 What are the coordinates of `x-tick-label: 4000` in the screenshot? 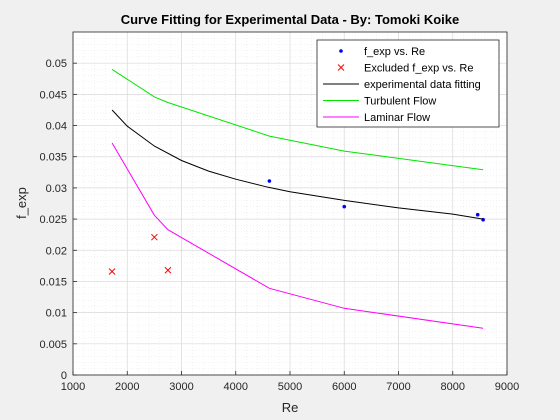 It's located at (236, 387).